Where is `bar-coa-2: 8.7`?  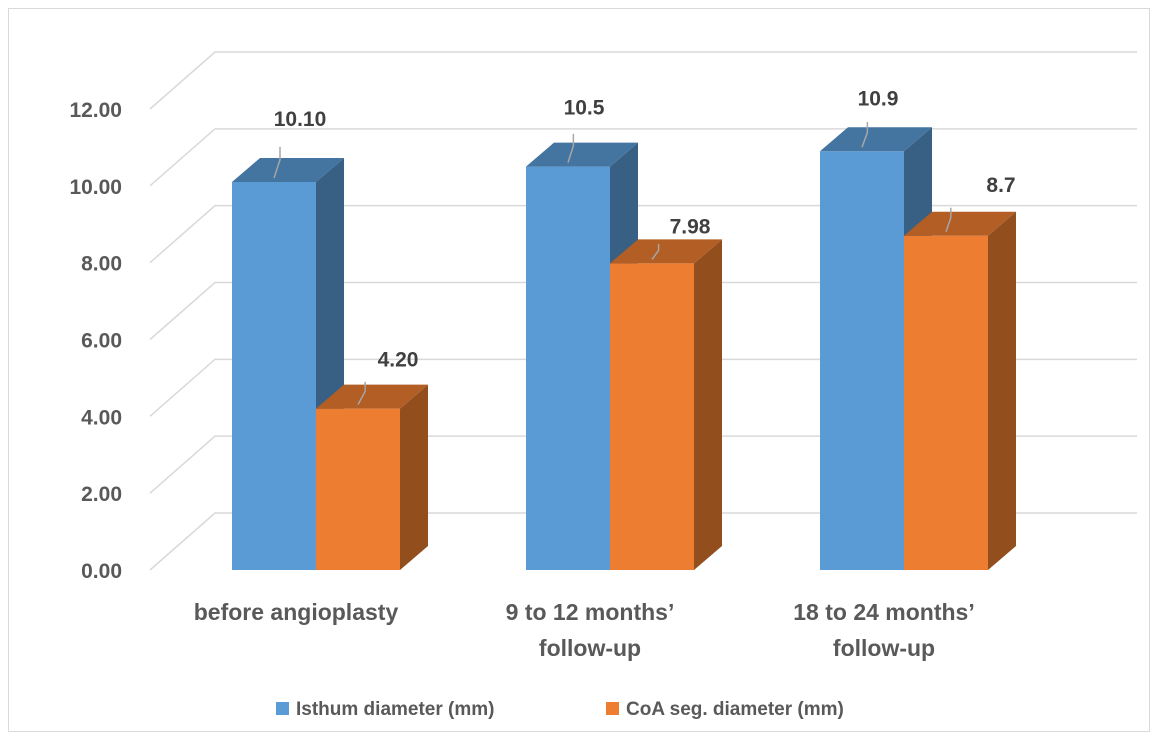 bar-coa-2: 8.7 is located at coordinates (960, 372).